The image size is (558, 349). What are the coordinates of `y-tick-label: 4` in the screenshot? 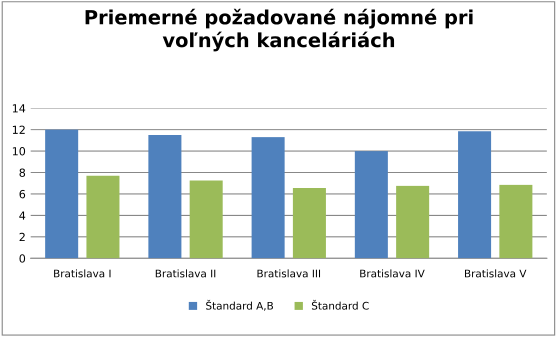 It's located at (22, 216).